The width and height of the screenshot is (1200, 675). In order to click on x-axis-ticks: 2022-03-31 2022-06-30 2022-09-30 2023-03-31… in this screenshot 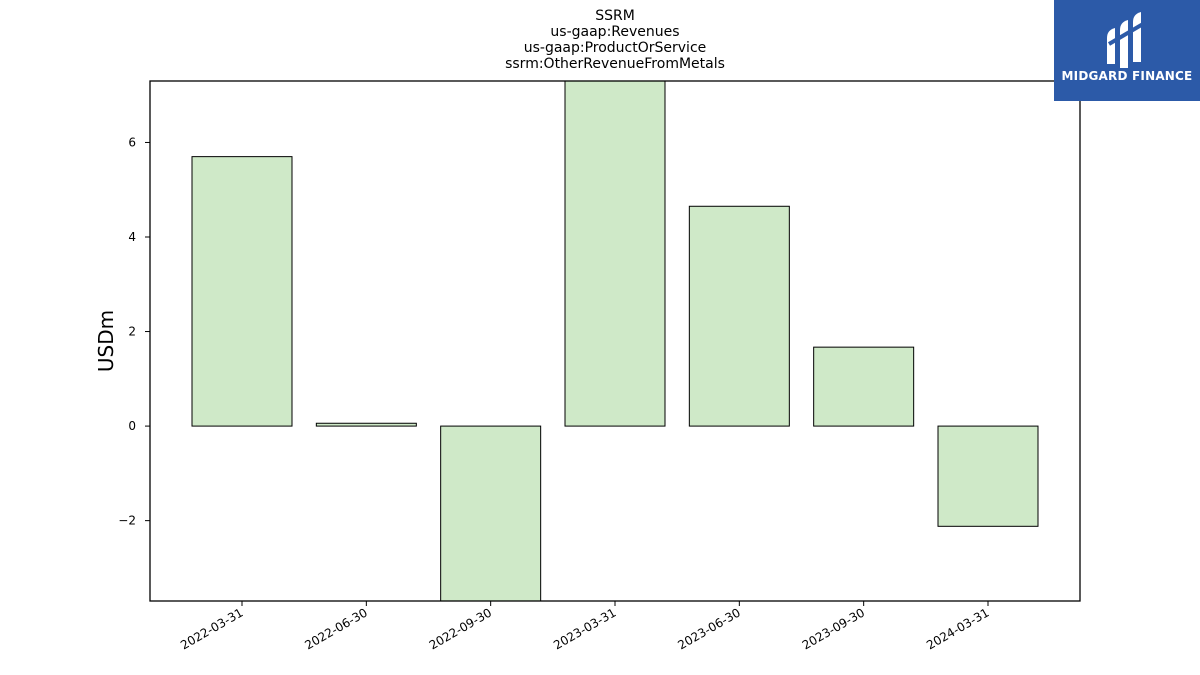, I will do `click(585, 626)`.